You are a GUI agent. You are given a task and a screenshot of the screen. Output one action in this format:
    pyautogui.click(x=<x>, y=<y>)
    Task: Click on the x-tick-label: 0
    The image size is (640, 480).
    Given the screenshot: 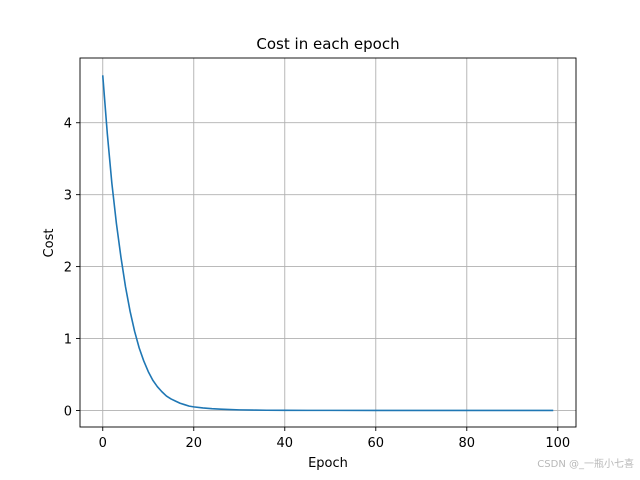 What is the action you would take?
    pyautogui.click(x=103, y=443)
    